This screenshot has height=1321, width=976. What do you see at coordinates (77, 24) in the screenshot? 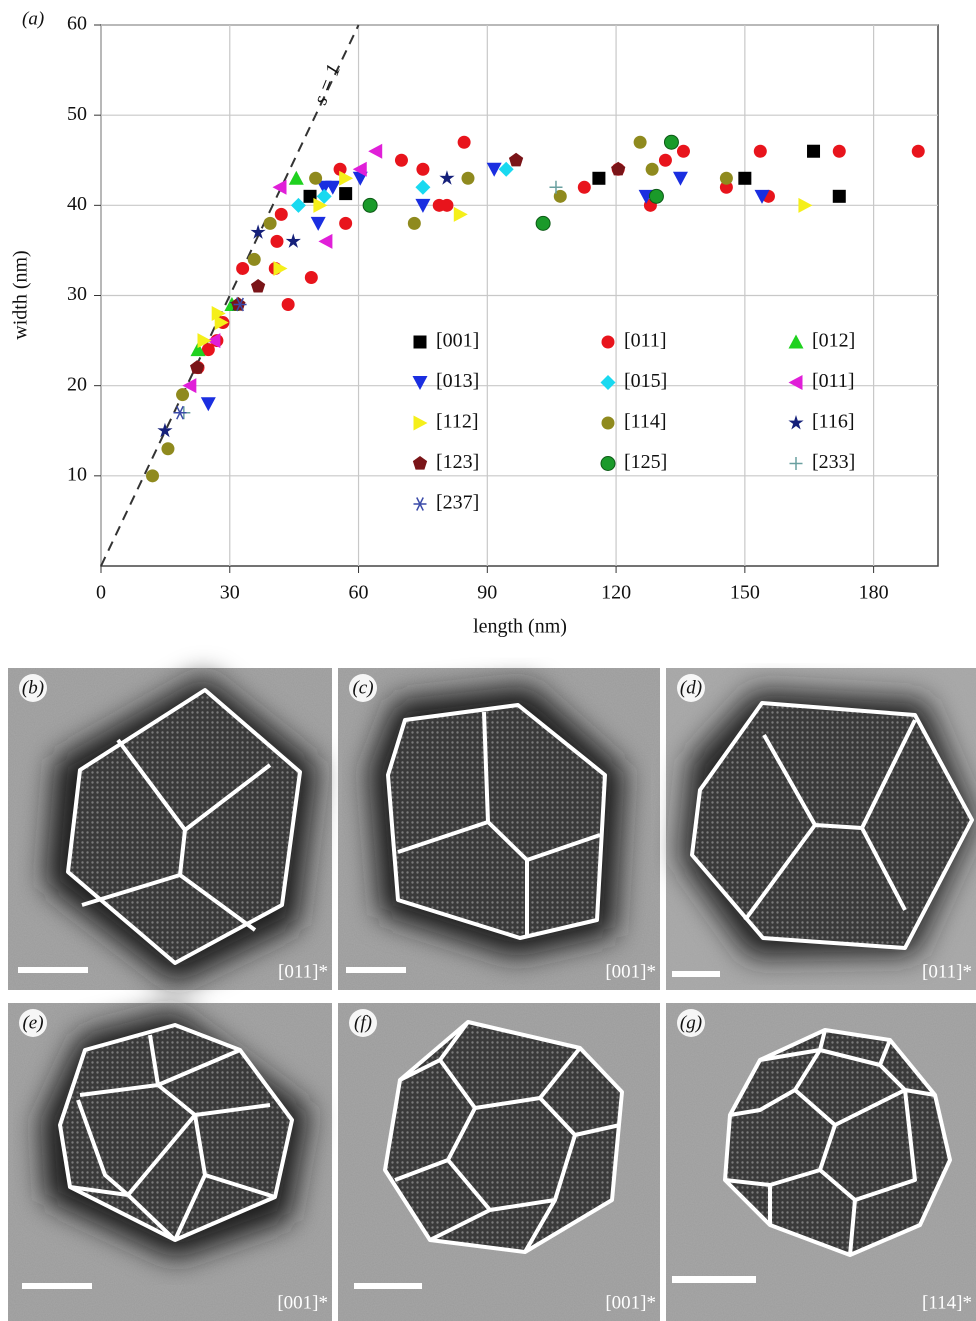
I see `y-tick-label: 60` at bounding box center [77, 24].